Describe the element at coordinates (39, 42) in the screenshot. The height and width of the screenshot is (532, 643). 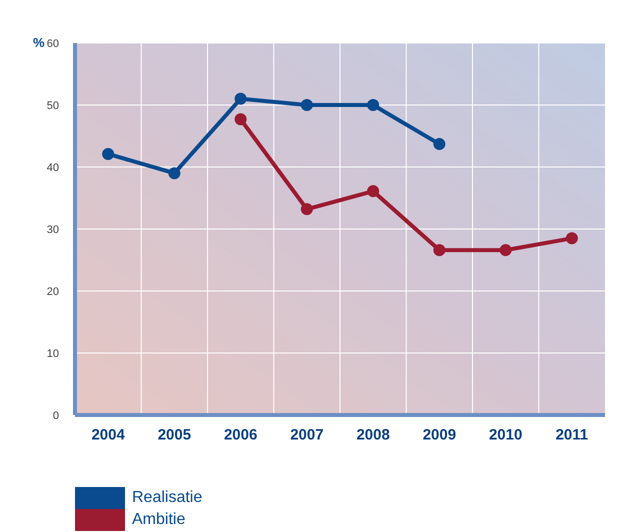
I see `y-axis-title: %` at that location.